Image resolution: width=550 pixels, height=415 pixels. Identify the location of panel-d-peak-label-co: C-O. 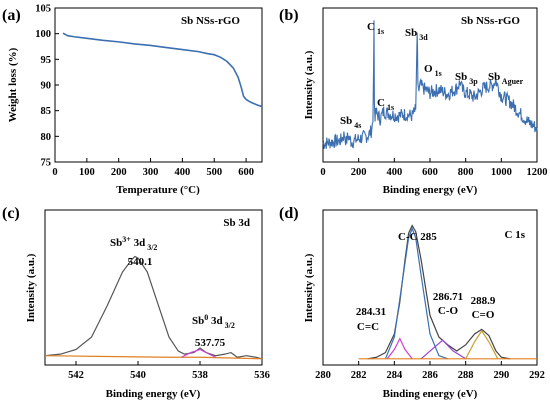
(448, 311).